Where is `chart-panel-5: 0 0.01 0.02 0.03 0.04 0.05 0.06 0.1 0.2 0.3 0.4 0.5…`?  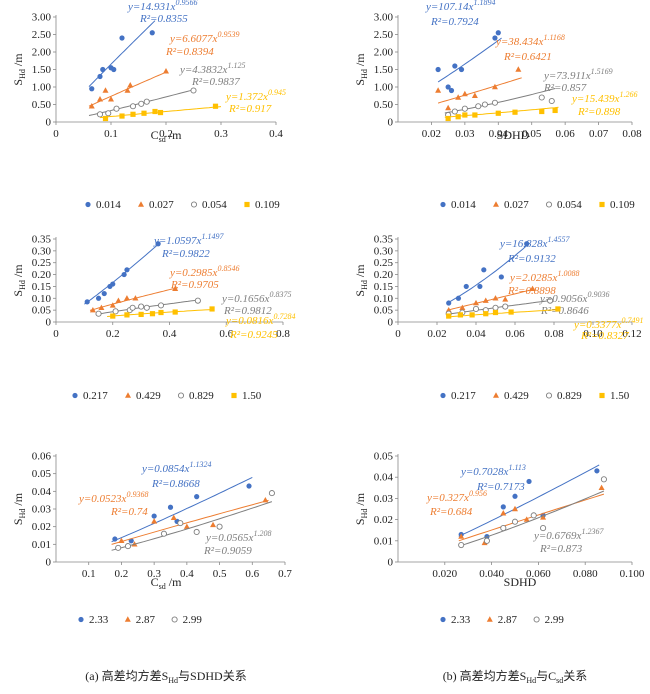 chart-panel-5: 0 0.01 0.02 0.03 0.04 0.05 0.06 0.1 0.2 0.3 0.4 0.5… is located at coordinates (151, 539).